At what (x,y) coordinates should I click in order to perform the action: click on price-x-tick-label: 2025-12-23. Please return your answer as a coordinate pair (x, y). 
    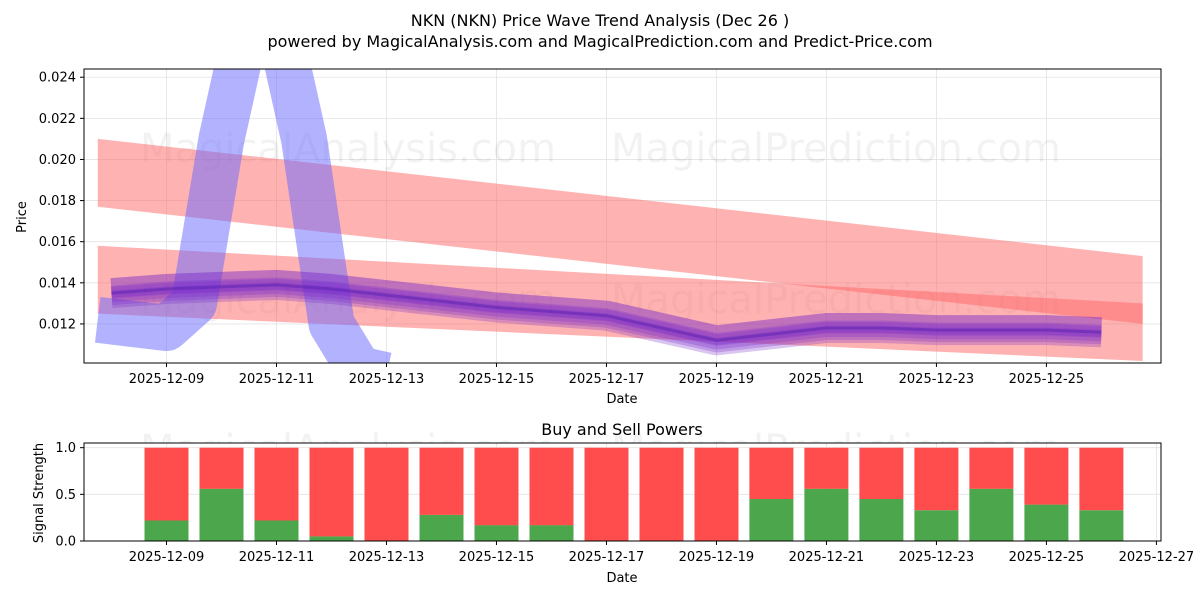
    Looking at the image, I should click on (937, 379).